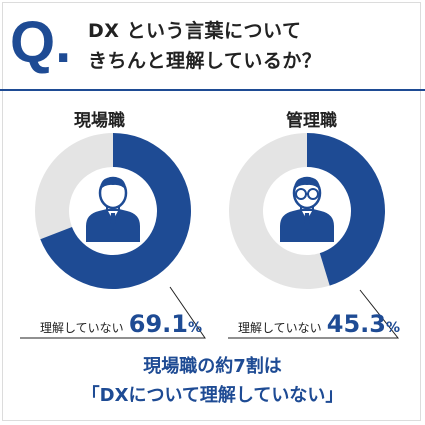 The image size is (425, 425). Describe the element at coordinates (311, 121) in the screenshot. I see `chart-title-managers: 管理職` at that location.